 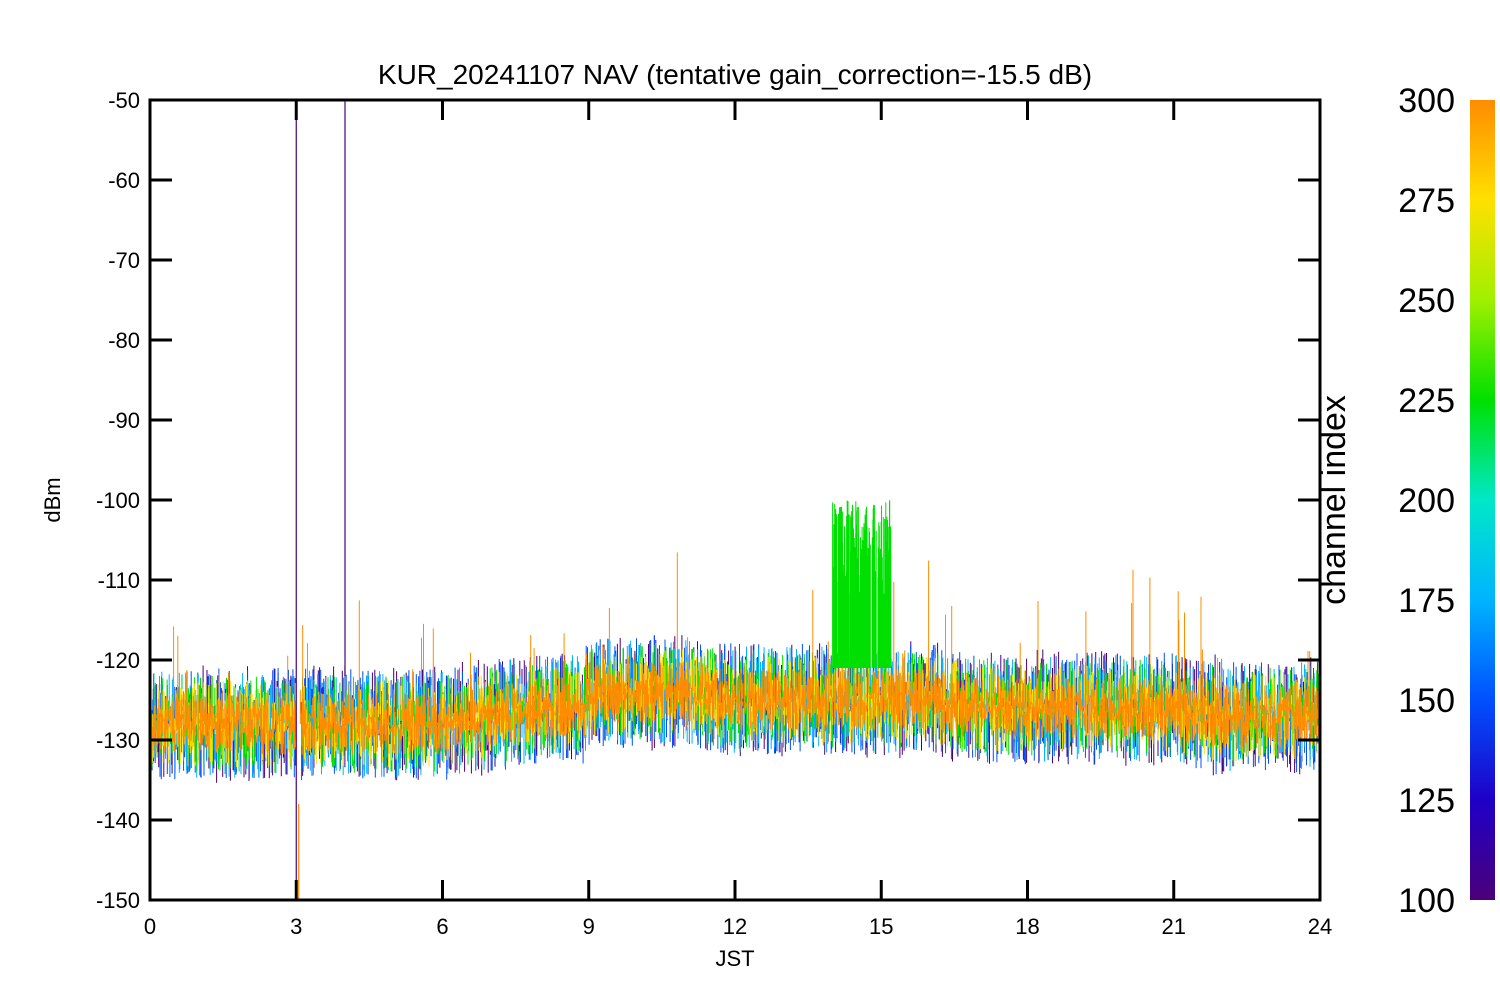 I want to click on colorbar-ticks: 300 275 250 225 200 175 150 125 100, so click(x=1426, y=501).